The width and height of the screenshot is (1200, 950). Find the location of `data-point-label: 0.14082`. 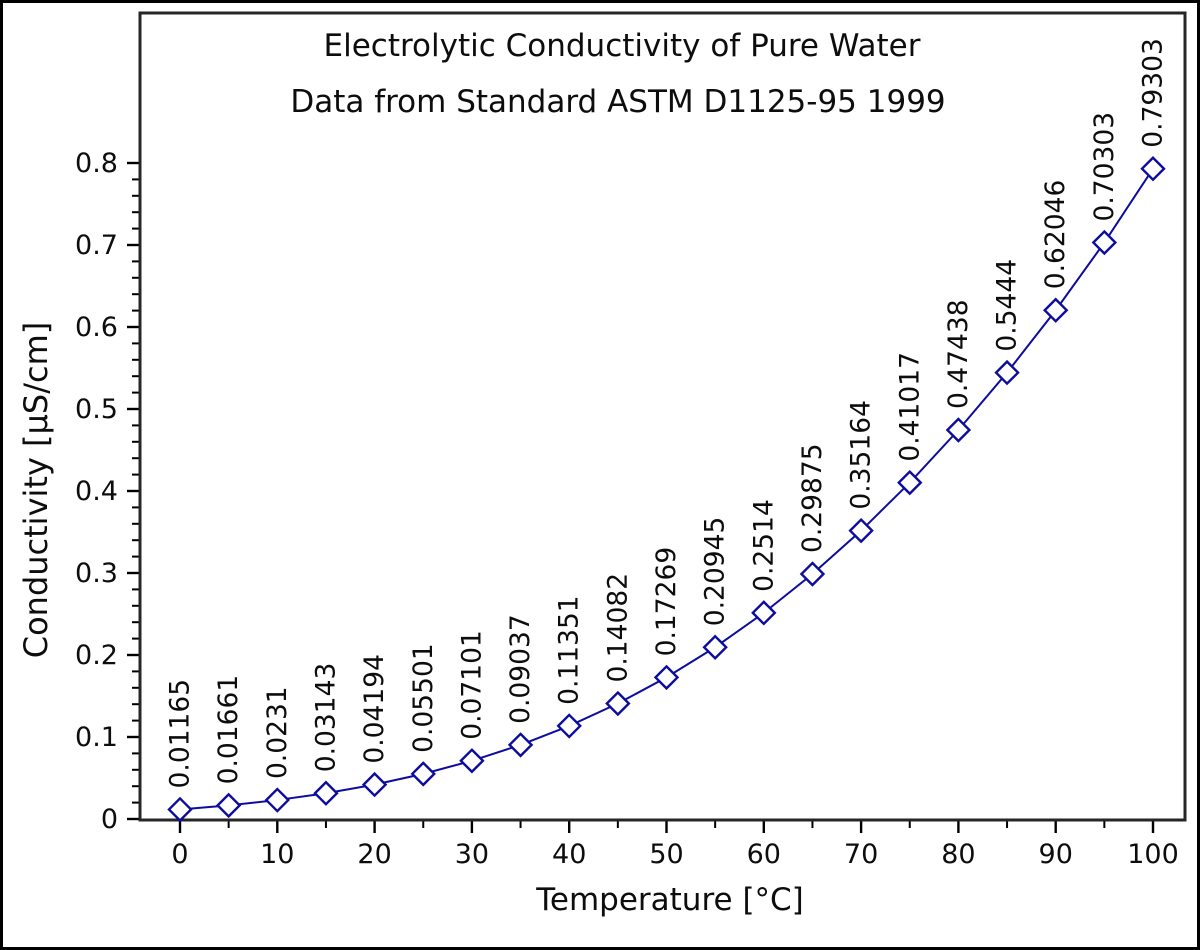

data-point-label: 0.14082 is located at coordinates (617, 628).